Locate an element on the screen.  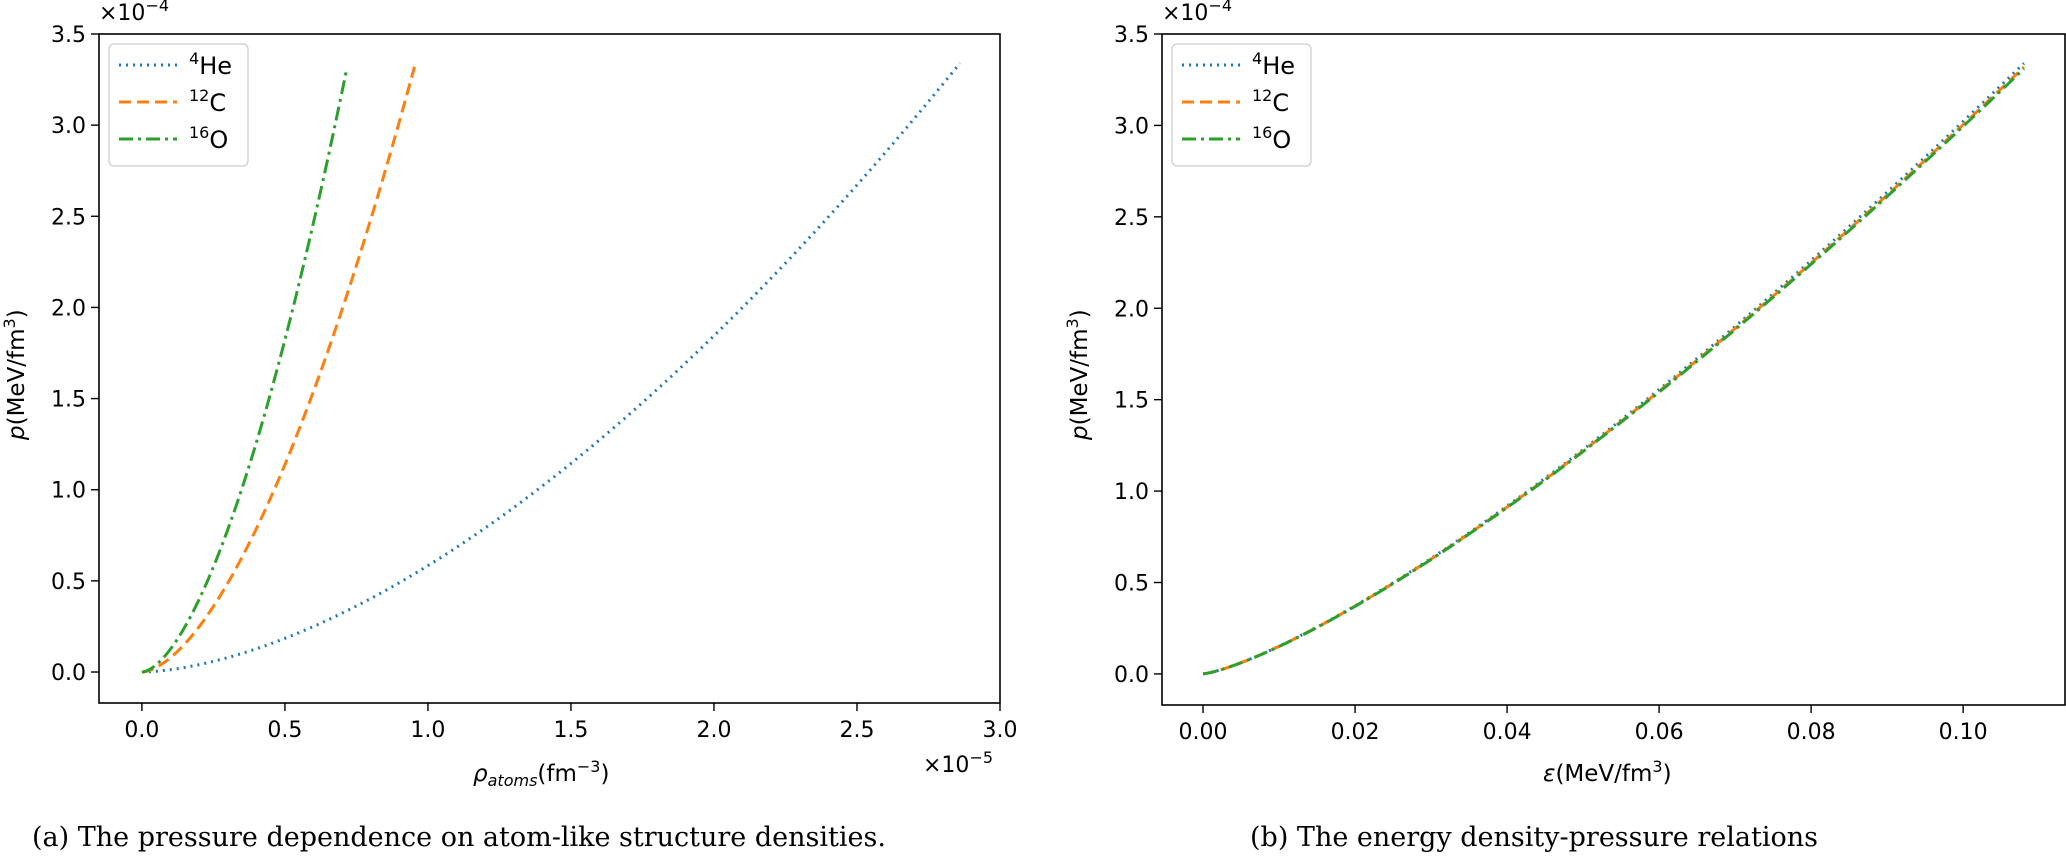
panel-a-y-tick-label-5: 2.5 is located at coordinates (68, 217).